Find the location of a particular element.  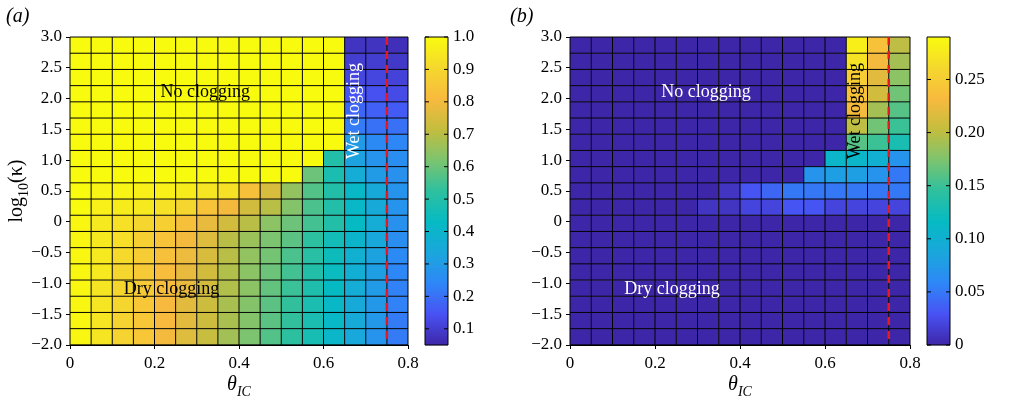

color-bar-label: 0.1 is located at coordinates (464, 328).